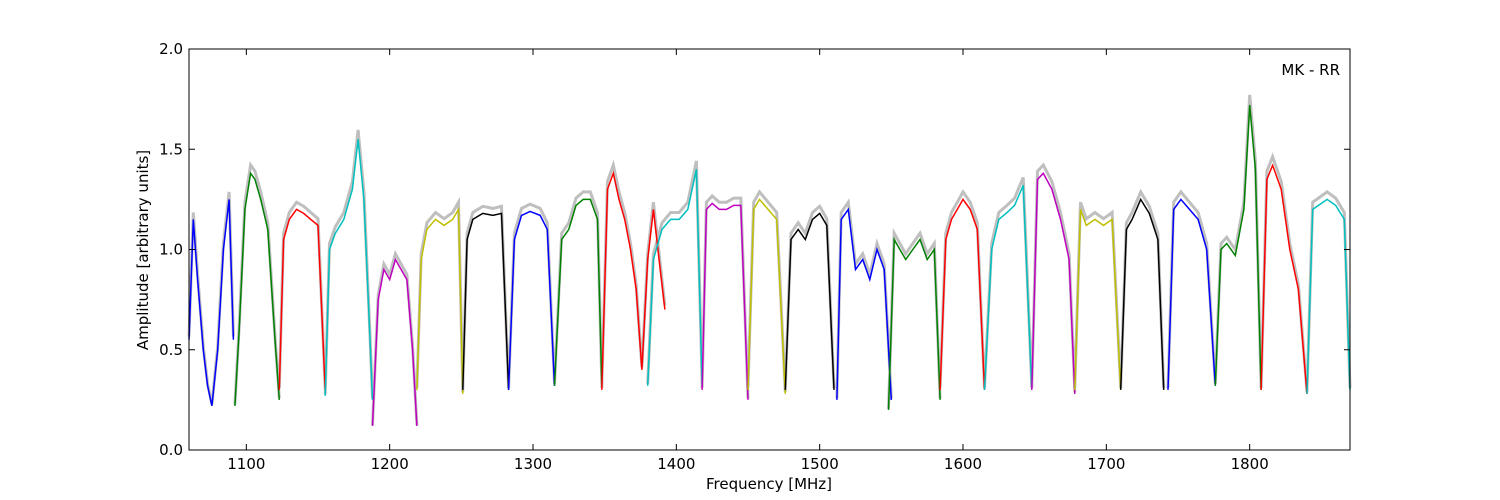  I want to click on x-tick-label: 1100, so click(246, 464).